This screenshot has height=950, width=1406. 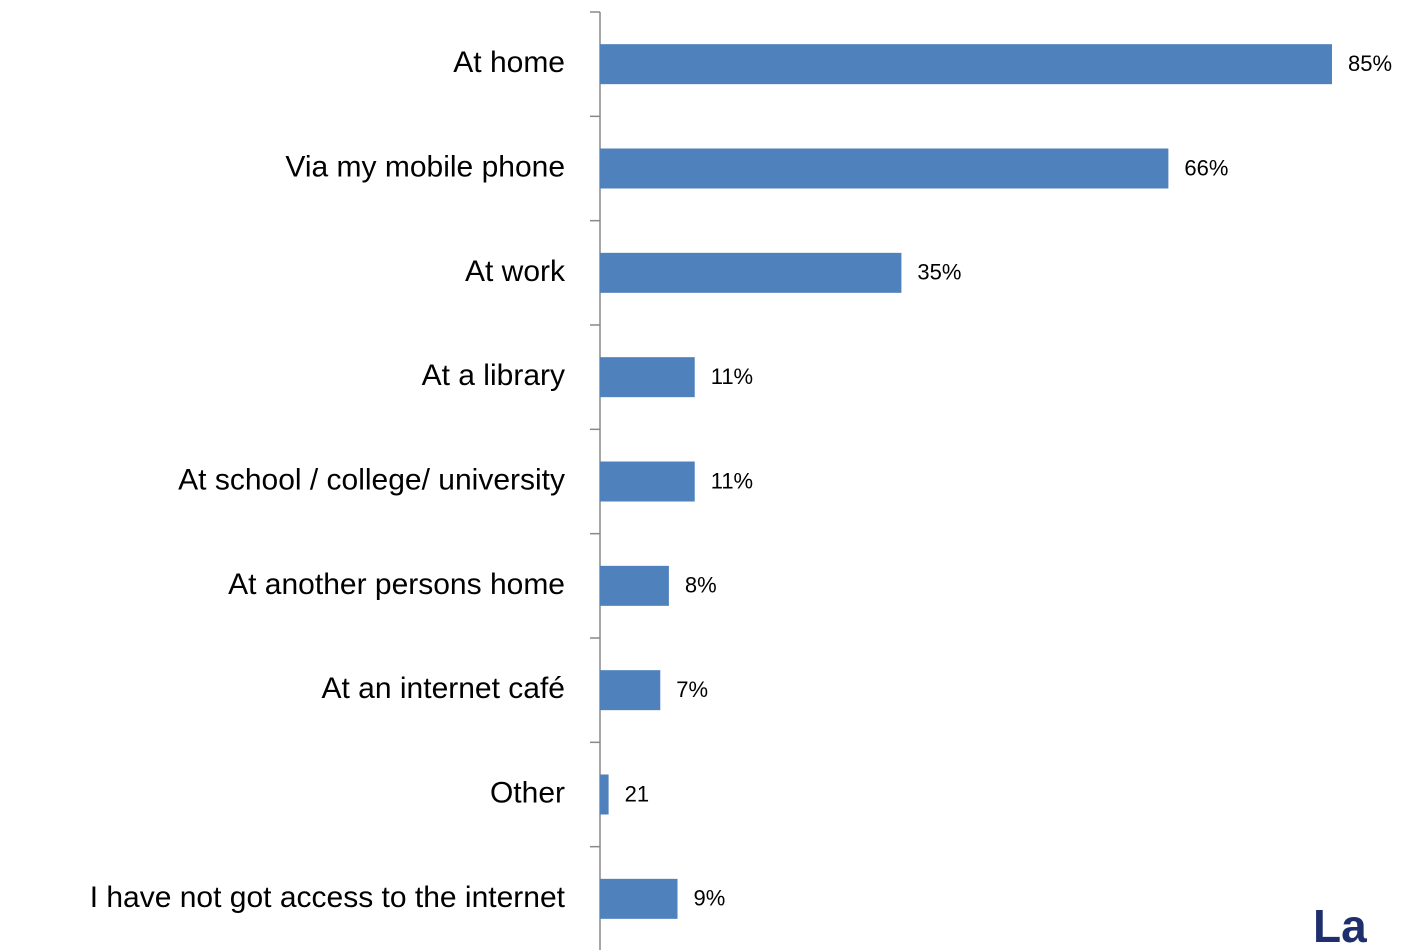 What do you see at coordinates (509, 62) in the screenshot?
I see `category-label: At home` at bounding box center [509, 62].